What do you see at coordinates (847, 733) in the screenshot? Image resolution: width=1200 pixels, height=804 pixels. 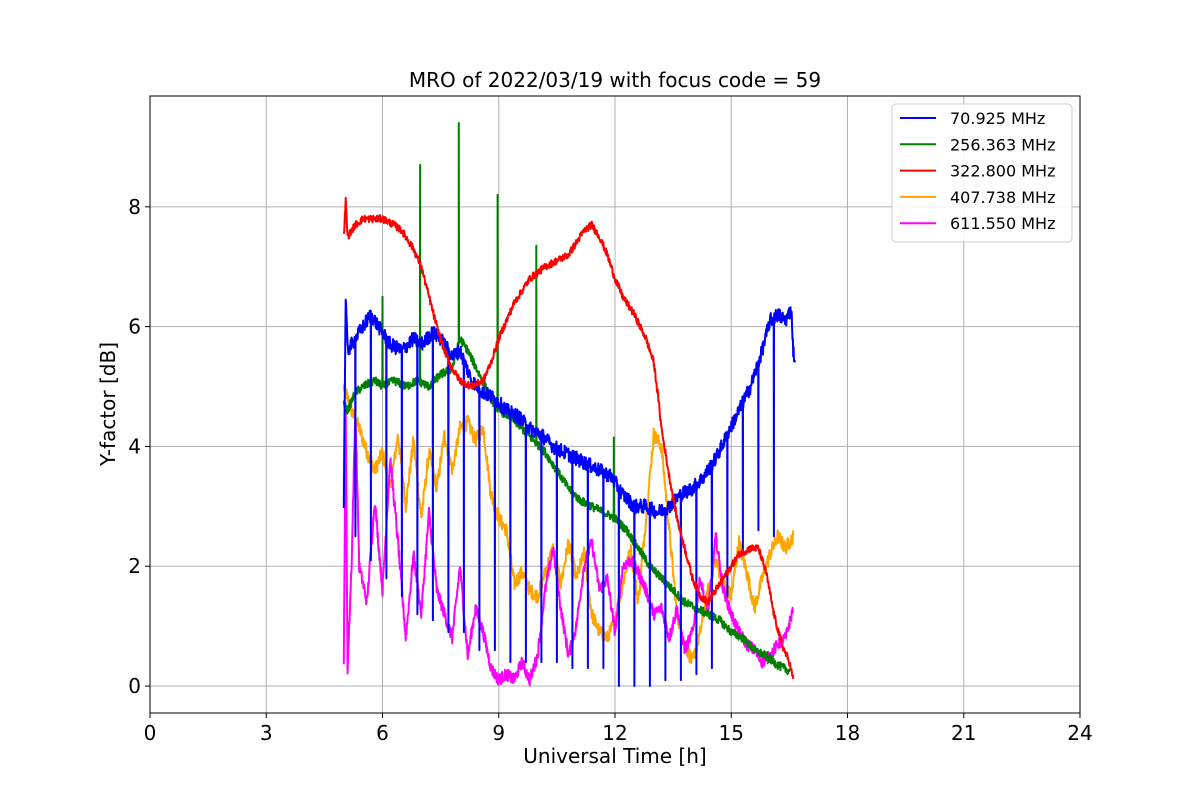 I see `x-tick-label: 18` at bounding box center [847, 733].